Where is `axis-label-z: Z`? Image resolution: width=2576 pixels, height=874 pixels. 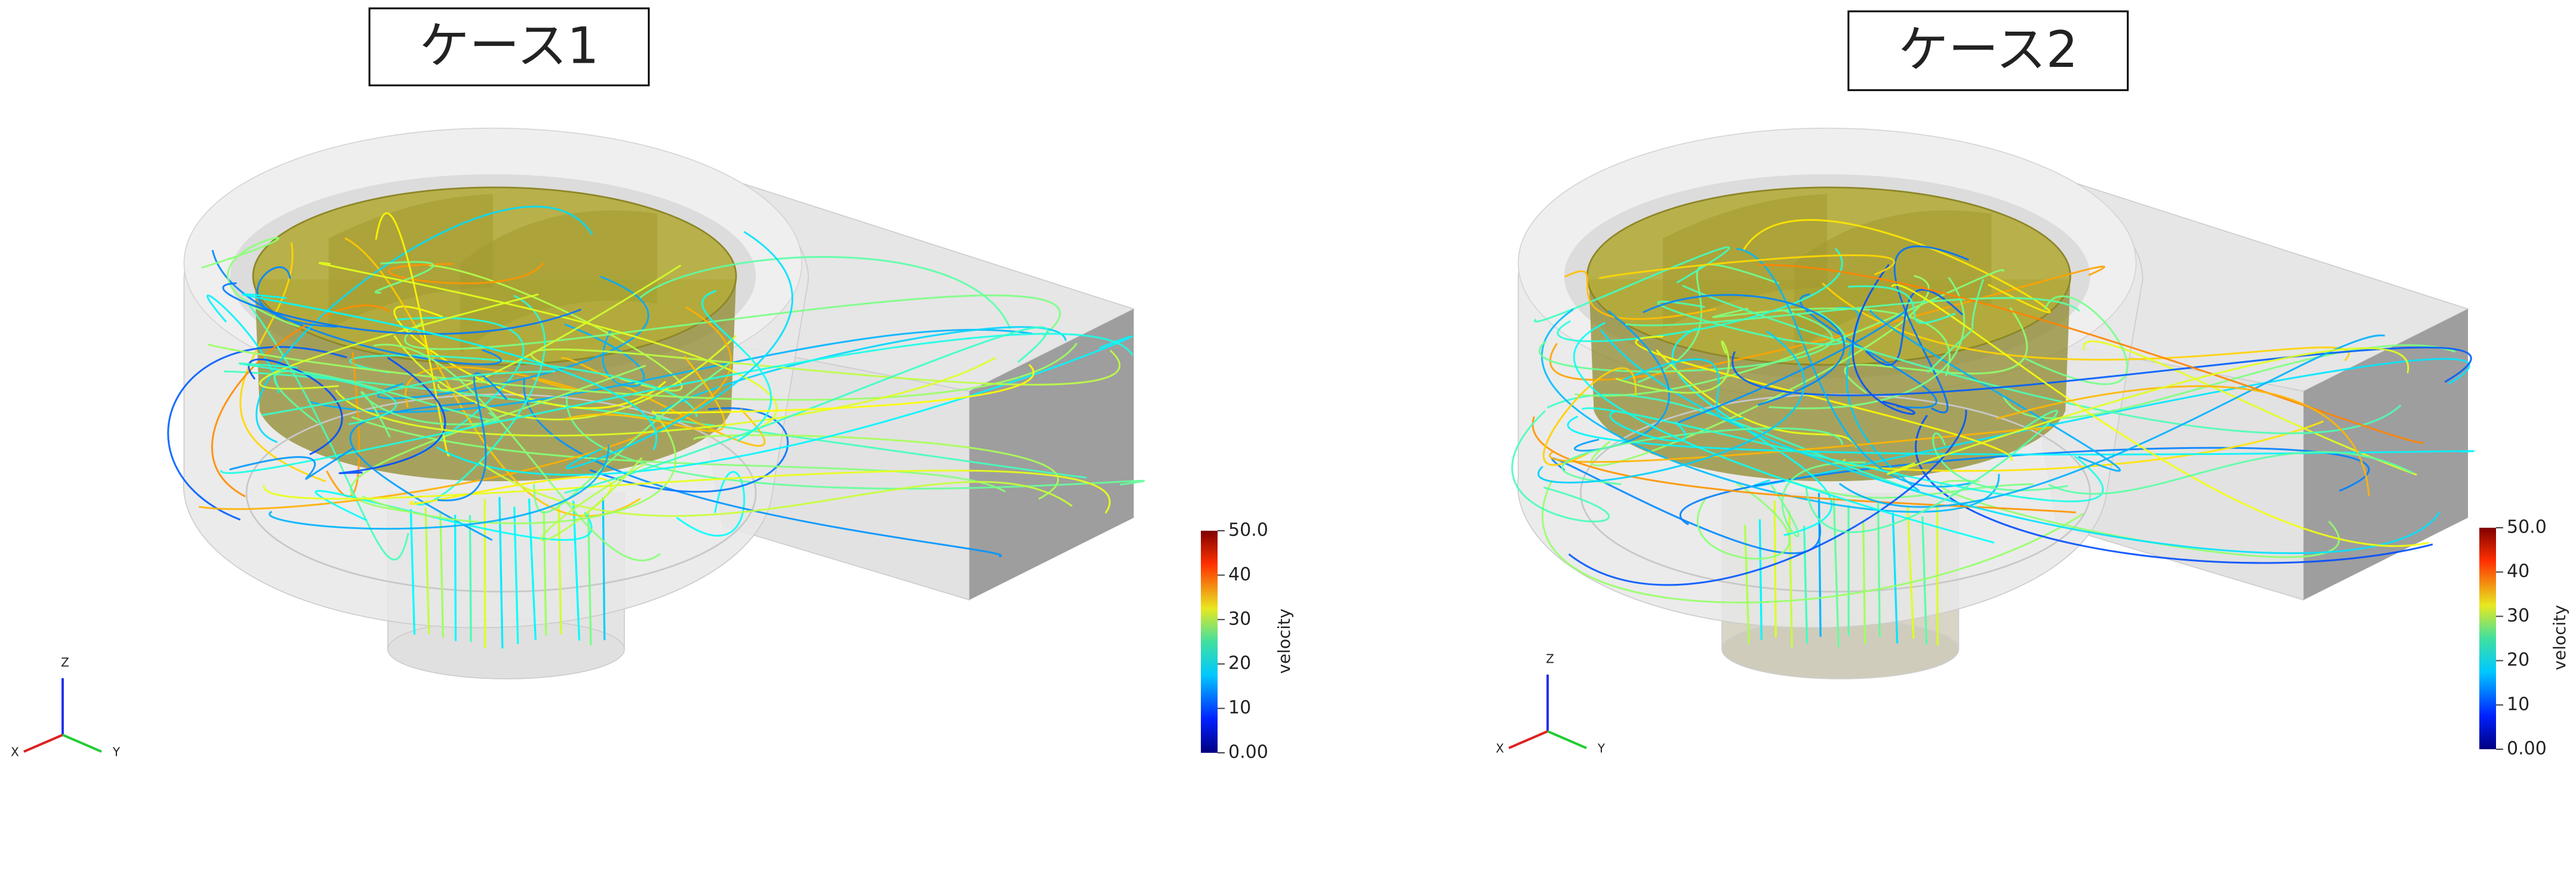 axis-label-z: Z is located at coordinates (65, 663).